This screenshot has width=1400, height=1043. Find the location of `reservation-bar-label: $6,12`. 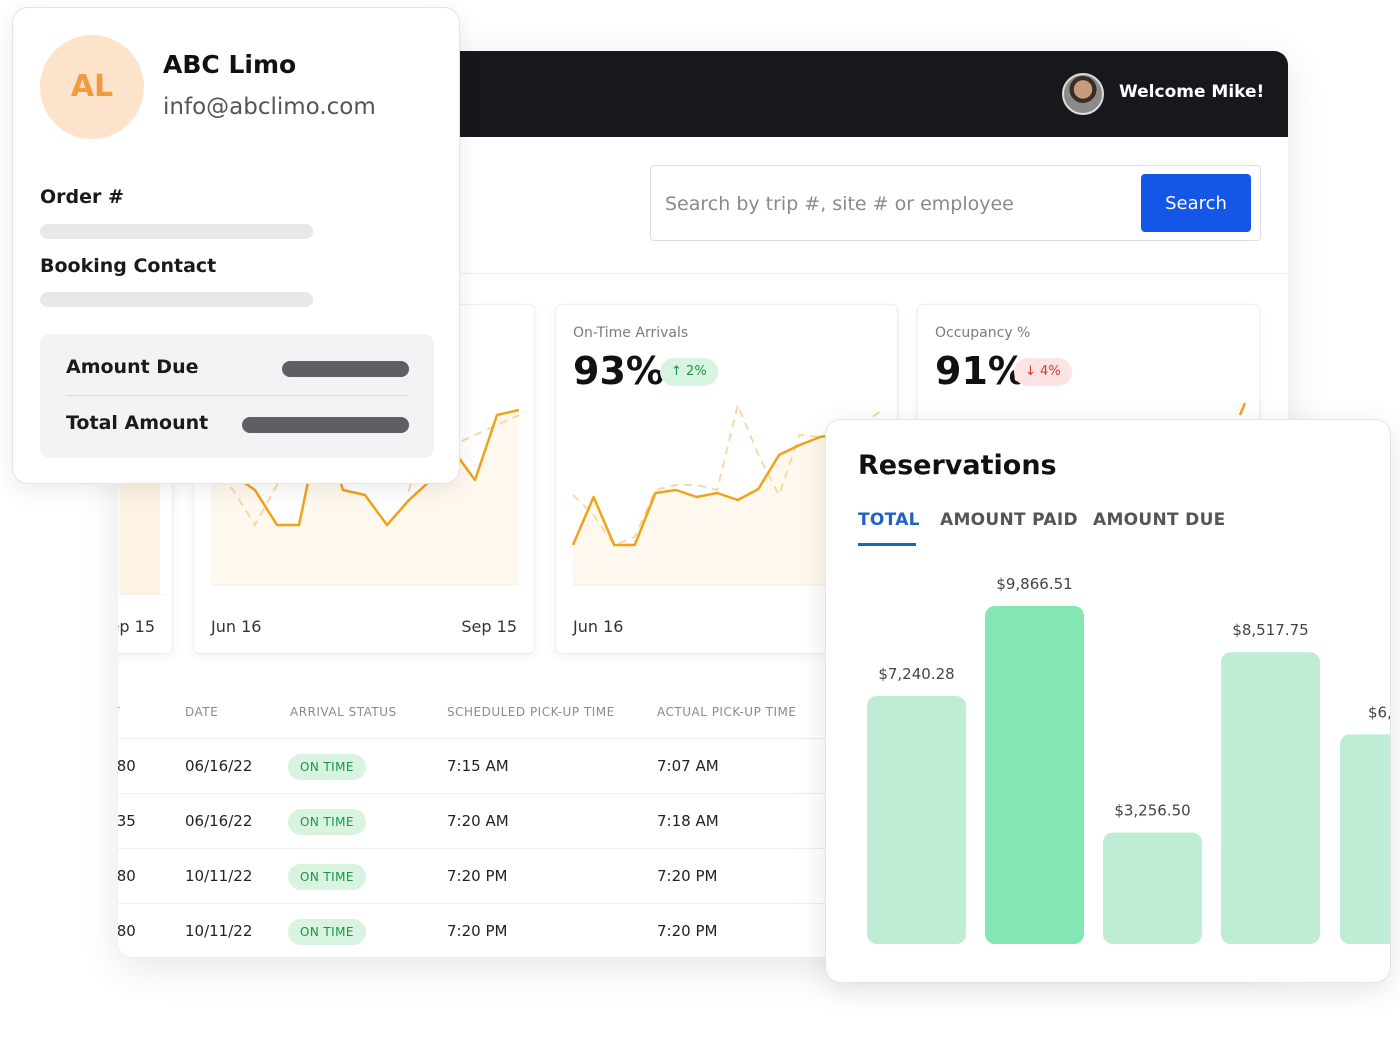

reservation-bar-label: $6,12 is located at coordinates (1379, 712).